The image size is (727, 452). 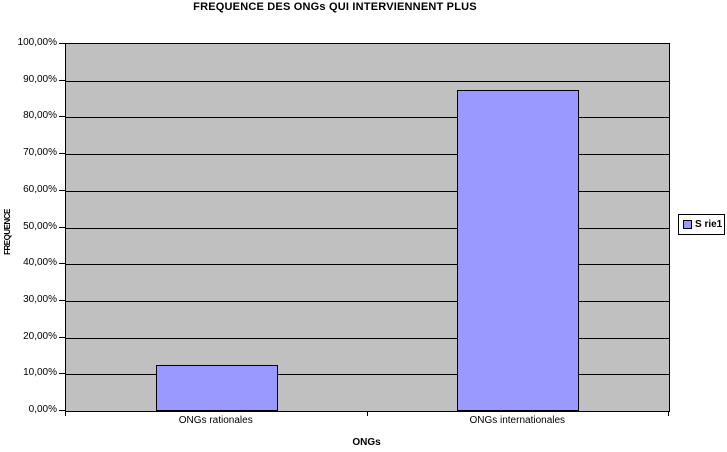 What do you see at coordinates (40, 299) in the screenshot?
I see `ytick-label: 30,00%` at bounding box center [40, 299].